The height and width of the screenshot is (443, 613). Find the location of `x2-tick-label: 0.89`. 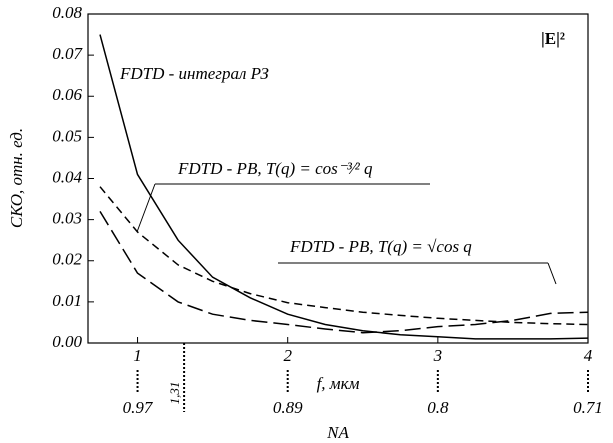

x2-tick-label: 0.89 is located at coordinates (288, 407).